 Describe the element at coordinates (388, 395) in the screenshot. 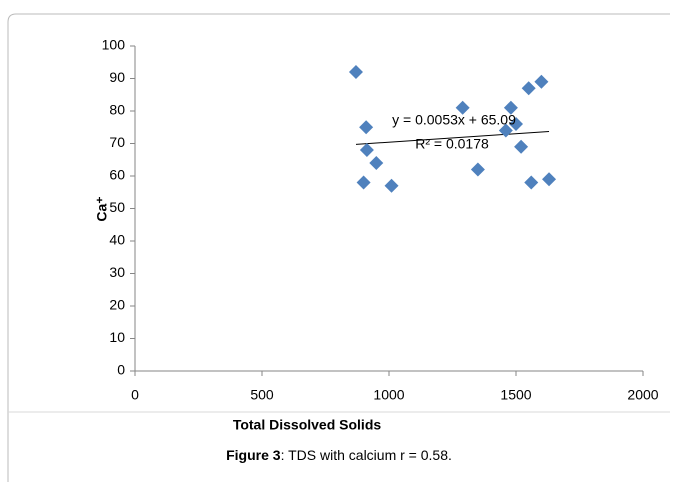

I see `x-tick-label: 1000` at that location.